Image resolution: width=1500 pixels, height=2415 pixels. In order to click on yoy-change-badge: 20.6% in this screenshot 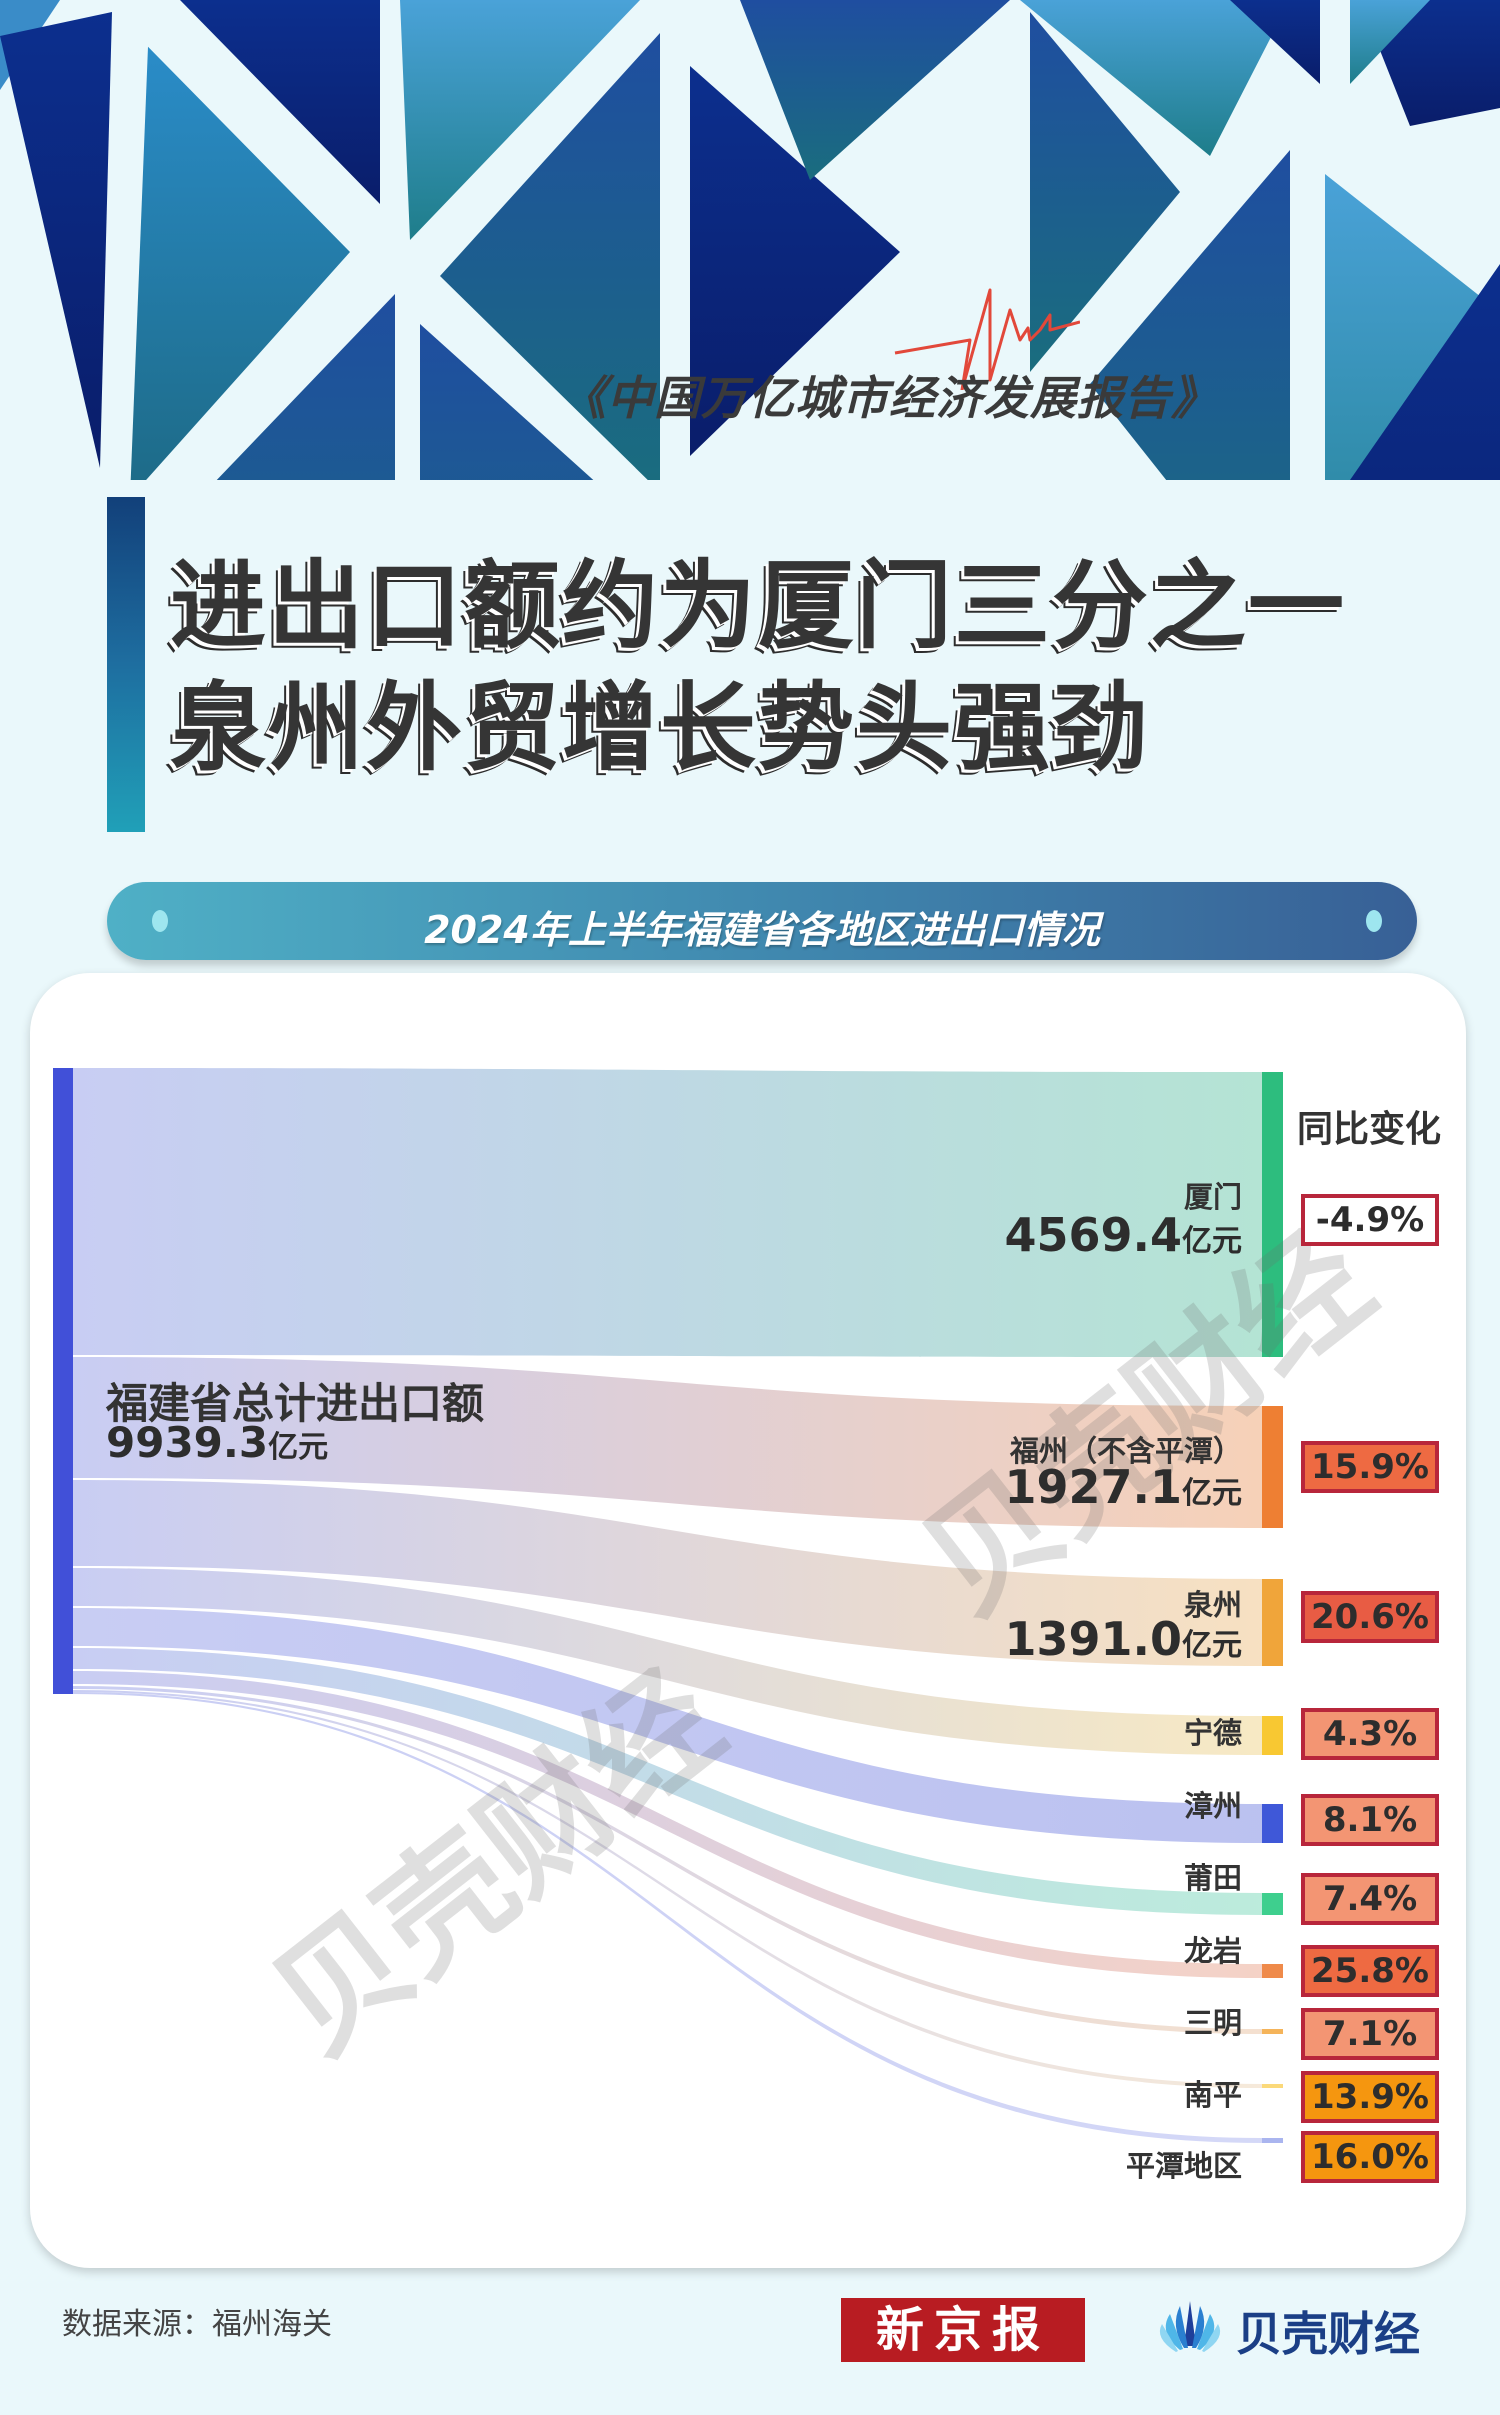, I will do `click(1370, 1617)`.